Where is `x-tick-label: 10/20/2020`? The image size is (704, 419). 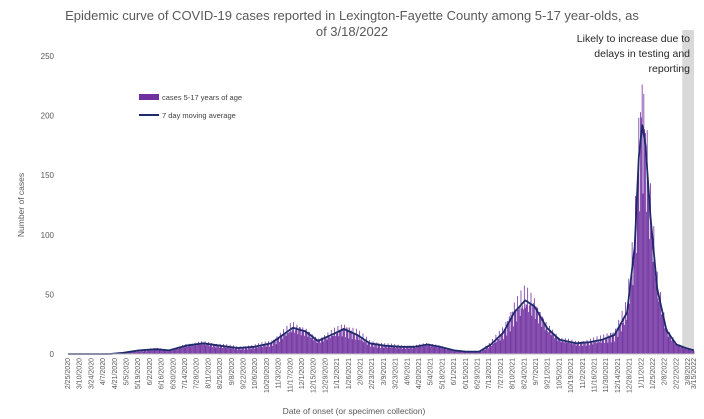 x-tick-label: 10/20/2020 is located at coordinates (267, 375).